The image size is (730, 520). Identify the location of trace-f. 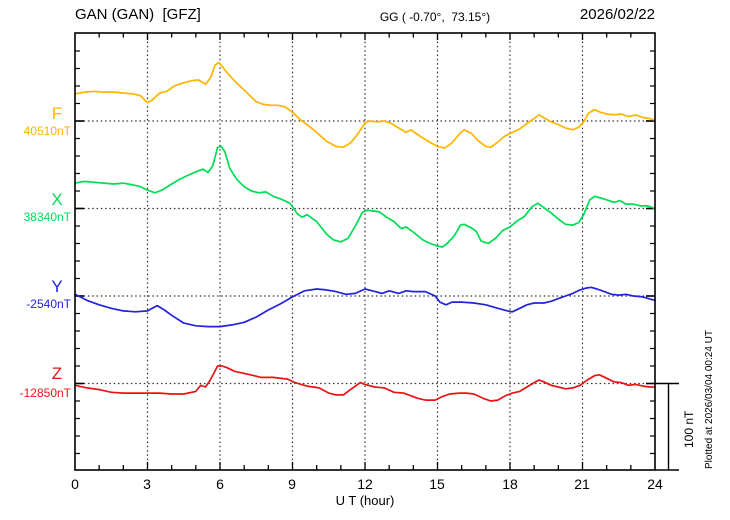
(365, 105).